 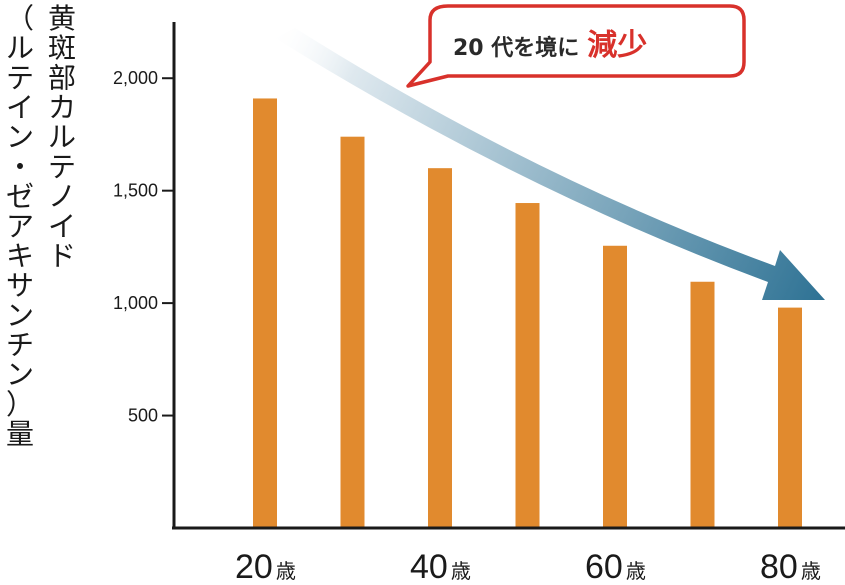 What do you see at coordinates (790, 566) in the screenshot?
I see `x-tick-label: 80 歳` at bounding box center [790, 566].